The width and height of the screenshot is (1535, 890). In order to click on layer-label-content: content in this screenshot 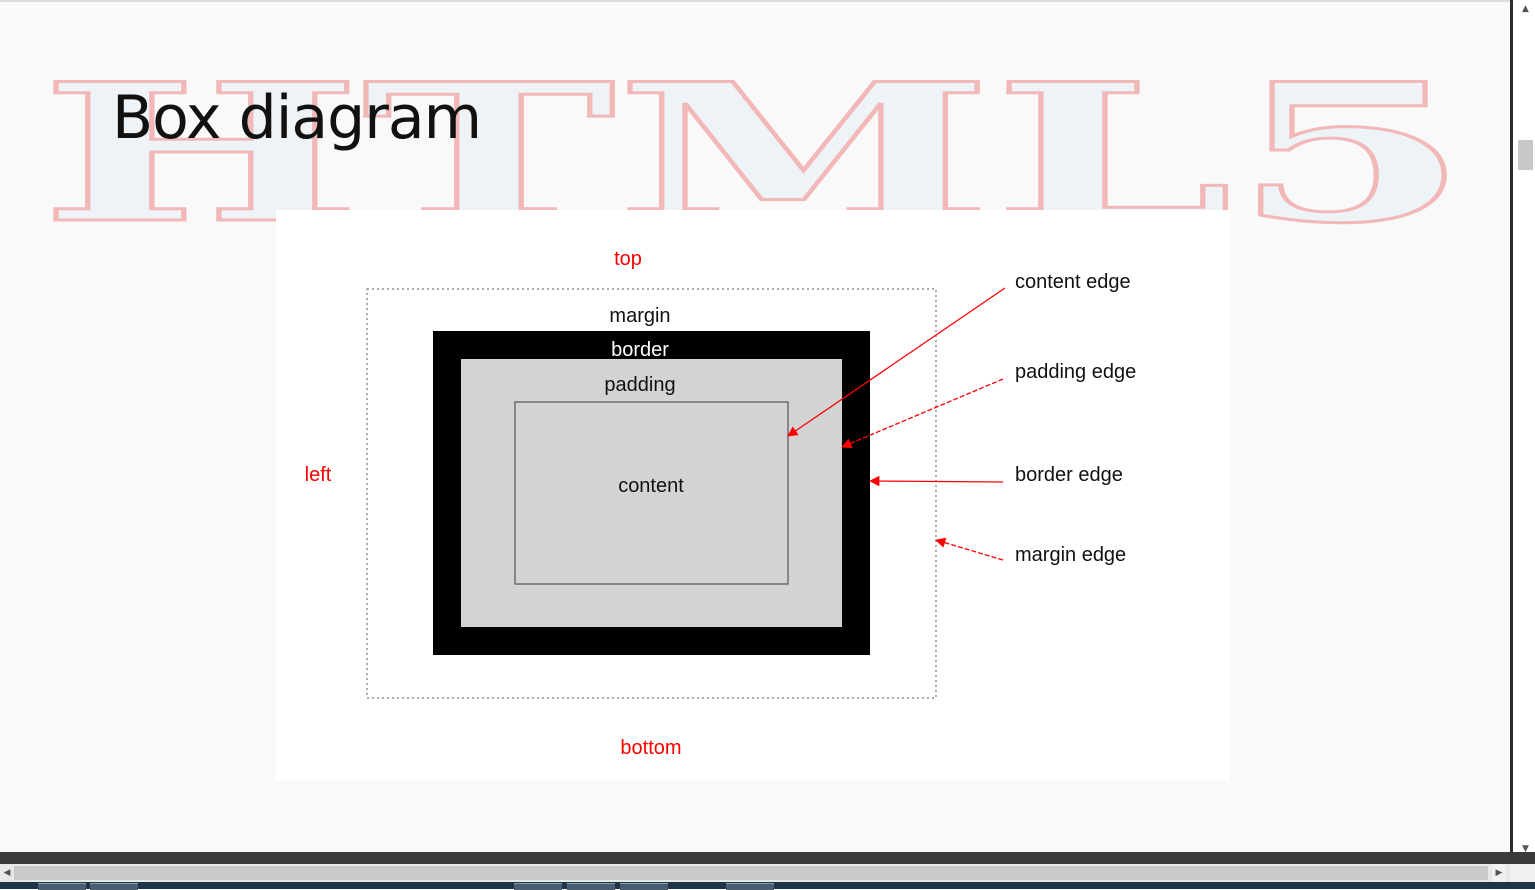, I will do `click(651, 486)`.